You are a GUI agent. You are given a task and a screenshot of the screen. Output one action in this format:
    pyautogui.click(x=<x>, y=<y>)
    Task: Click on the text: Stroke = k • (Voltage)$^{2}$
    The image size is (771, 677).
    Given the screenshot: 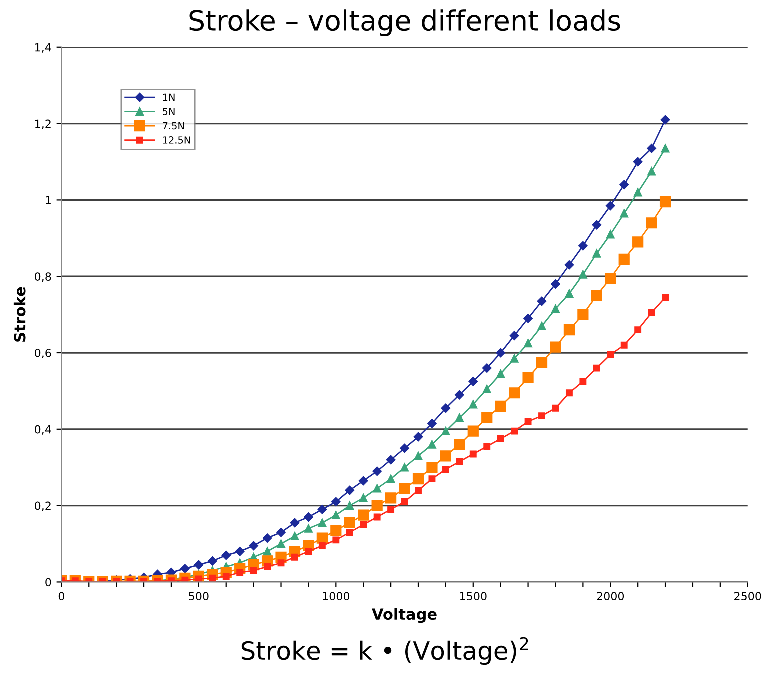 What is the action you would take?
    pyautogui.click(x=385, y=651)
    